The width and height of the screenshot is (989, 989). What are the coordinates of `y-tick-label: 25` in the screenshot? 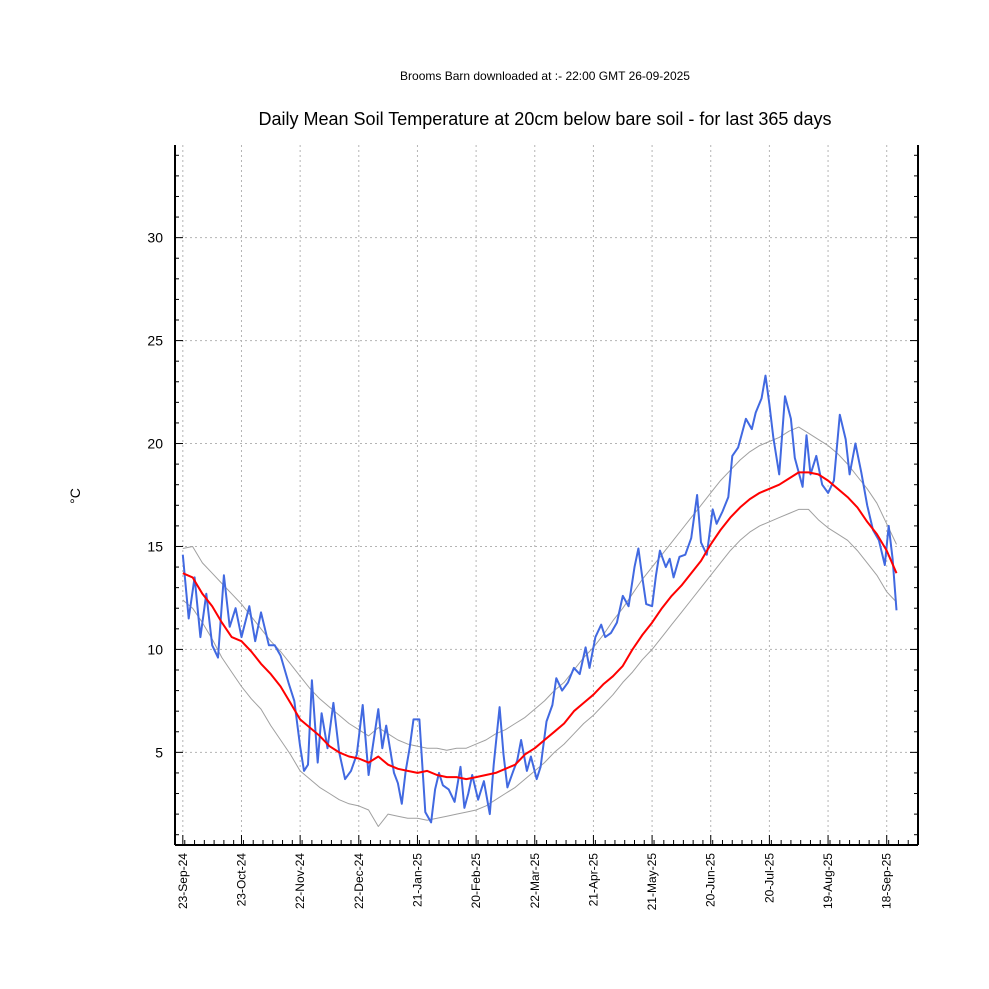 It's located at (155, 341).